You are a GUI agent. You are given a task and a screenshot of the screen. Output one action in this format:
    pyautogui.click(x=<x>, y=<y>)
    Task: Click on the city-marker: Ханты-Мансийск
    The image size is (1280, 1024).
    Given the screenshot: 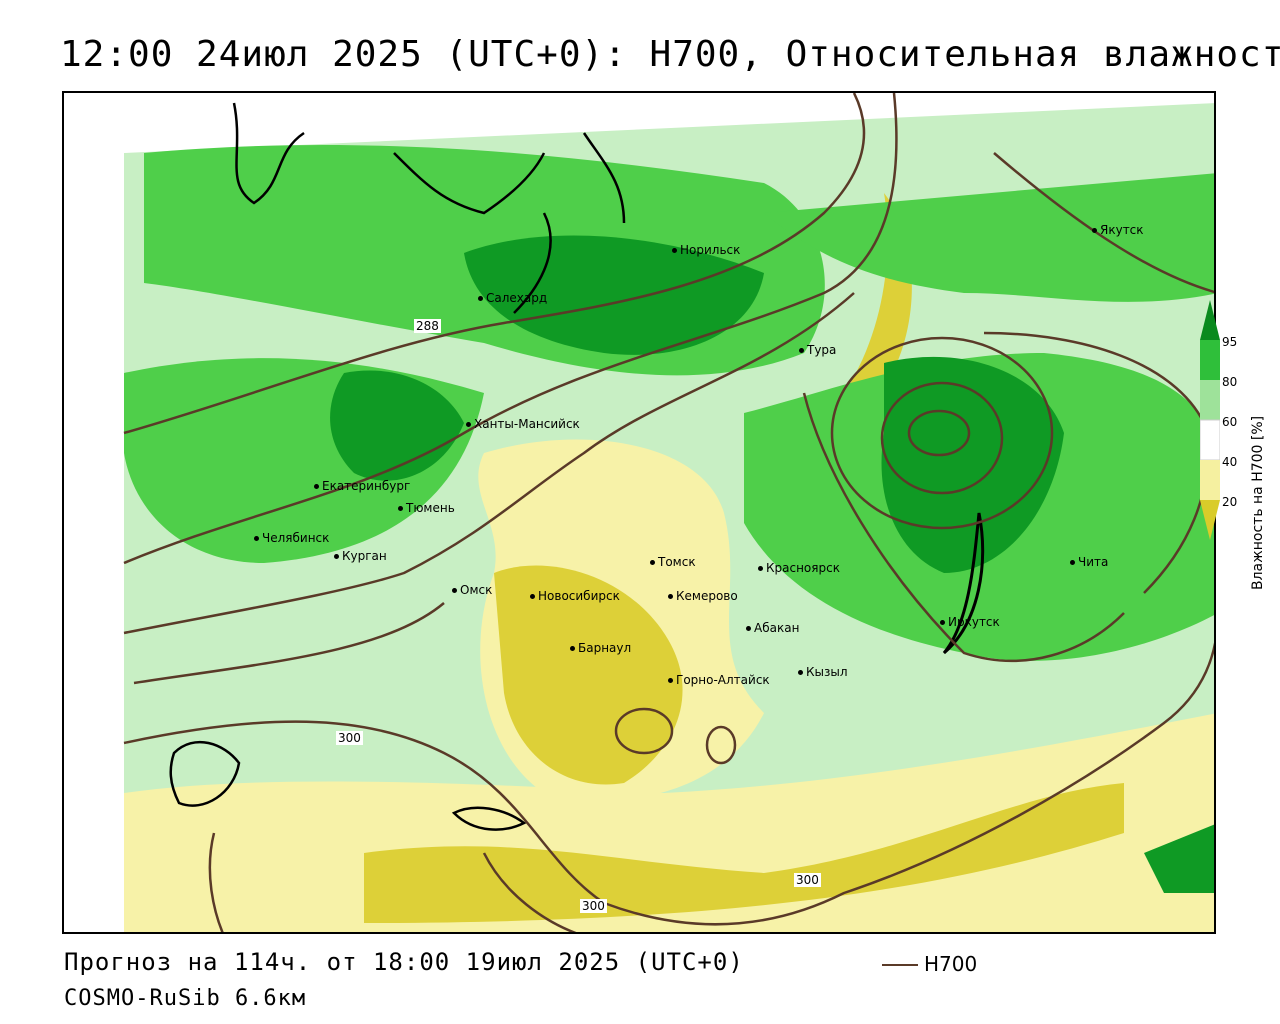 What is the action you would take?
    pyautogui.click(x=523, y=424)
    